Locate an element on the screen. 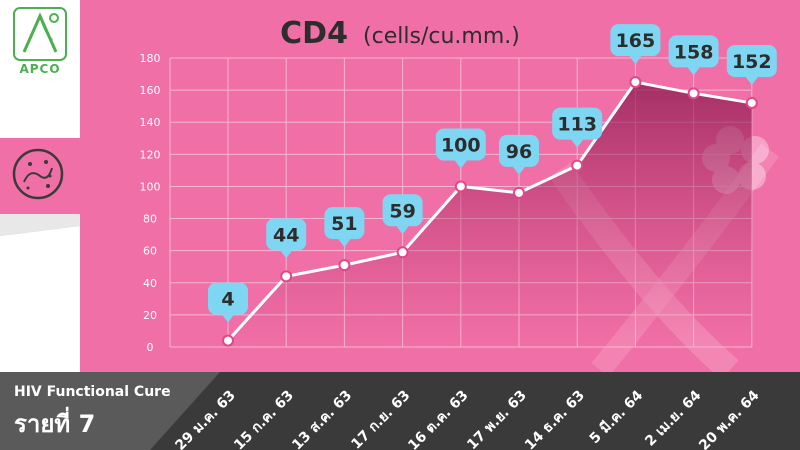  y-tick-label: 20 is located at coordinates (150, 315).